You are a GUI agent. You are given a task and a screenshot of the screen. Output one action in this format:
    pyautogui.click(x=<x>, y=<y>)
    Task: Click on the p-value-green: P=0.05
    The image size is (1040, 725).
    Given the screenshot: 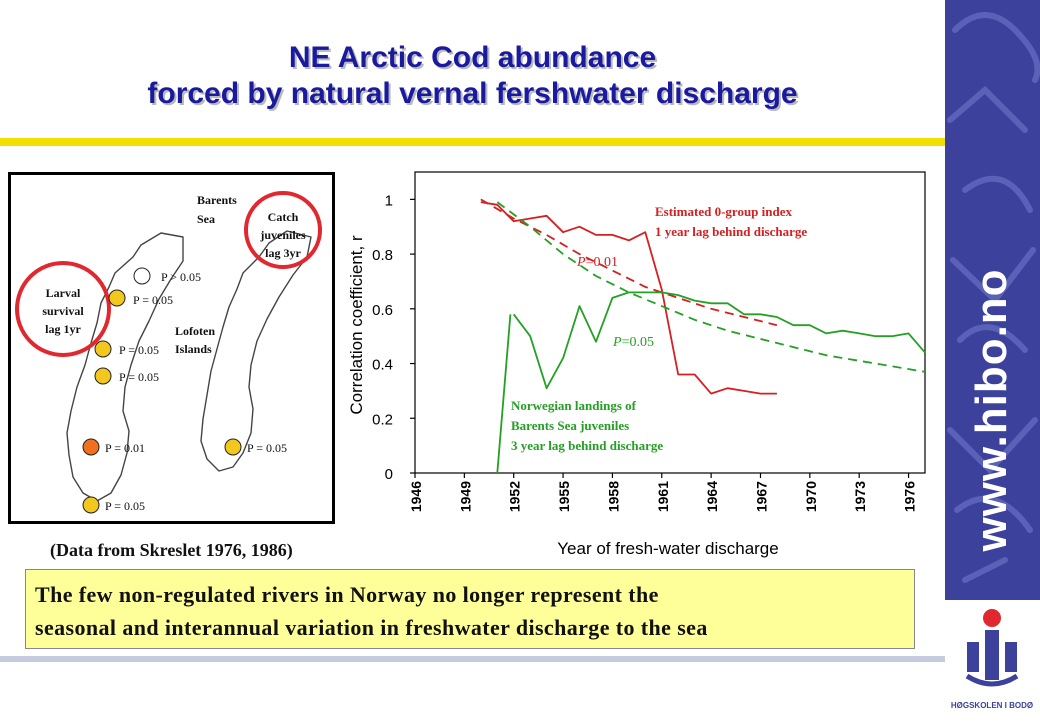 What is the action you would take?
    pyautogui.click(x=633, y=342)
    